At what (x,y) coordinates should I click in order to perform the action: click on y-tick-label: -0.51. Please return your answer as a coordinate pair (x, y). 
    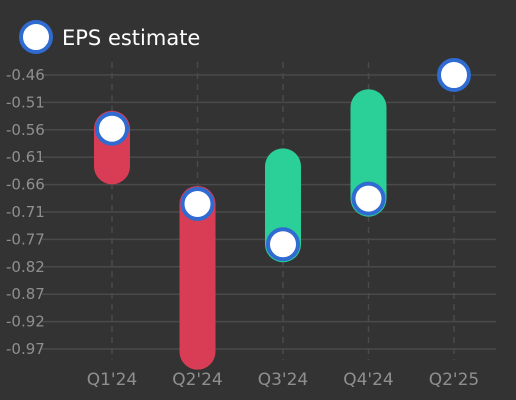
    Looking at the image, I should click on (25, 102).